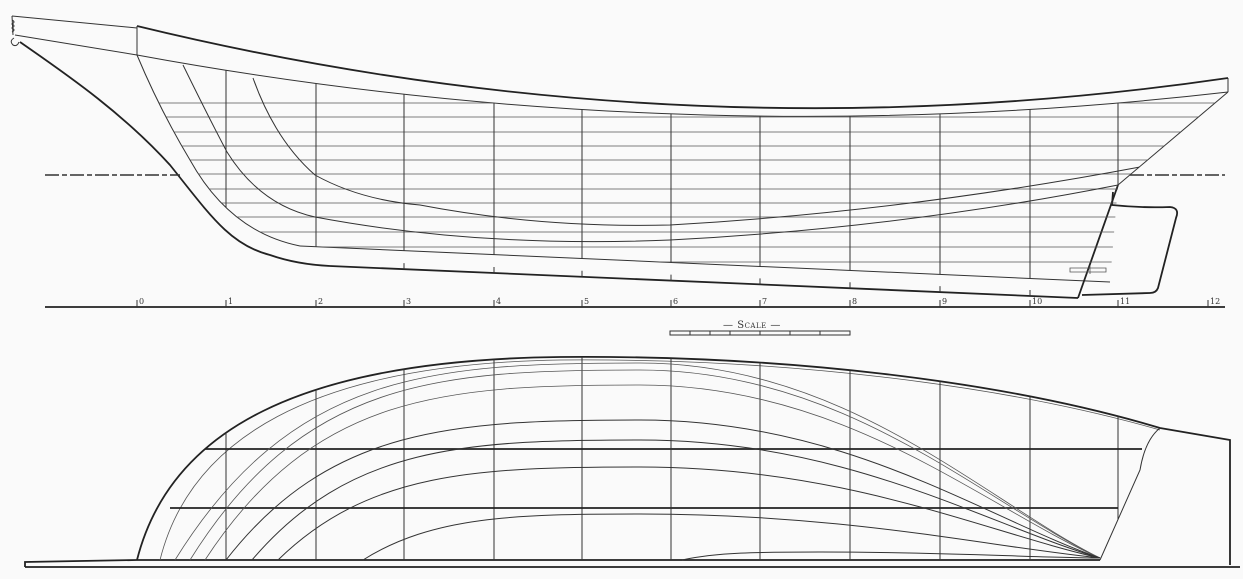 This screenshot has width=1243, height=579. I want to click on station-label-1: 1, so click(230, 301).